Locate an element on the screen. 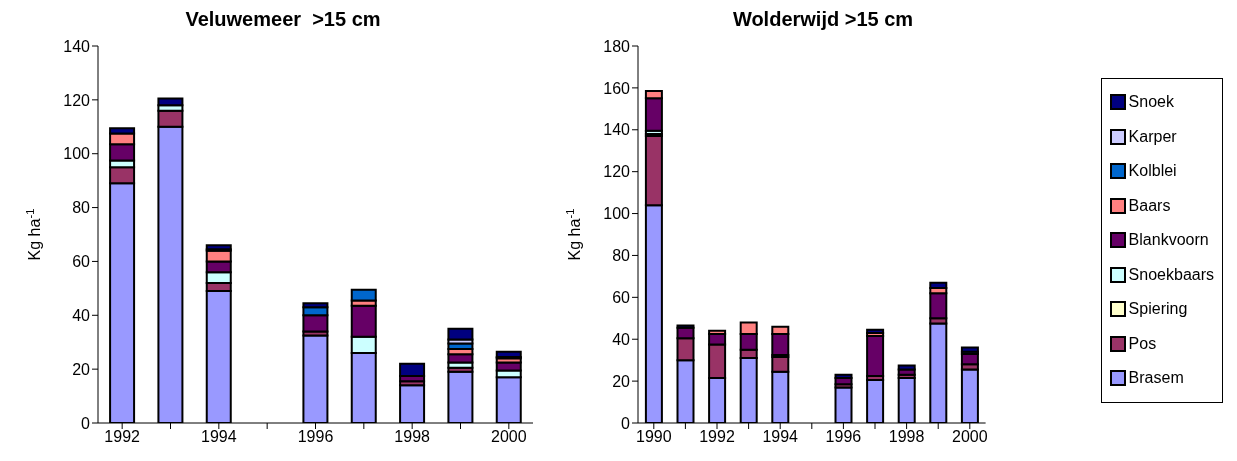 The height and width of the screenshot is (461, 1237). chart-title: Veluwemeer >15 cm is located at coordinates (283, 20).